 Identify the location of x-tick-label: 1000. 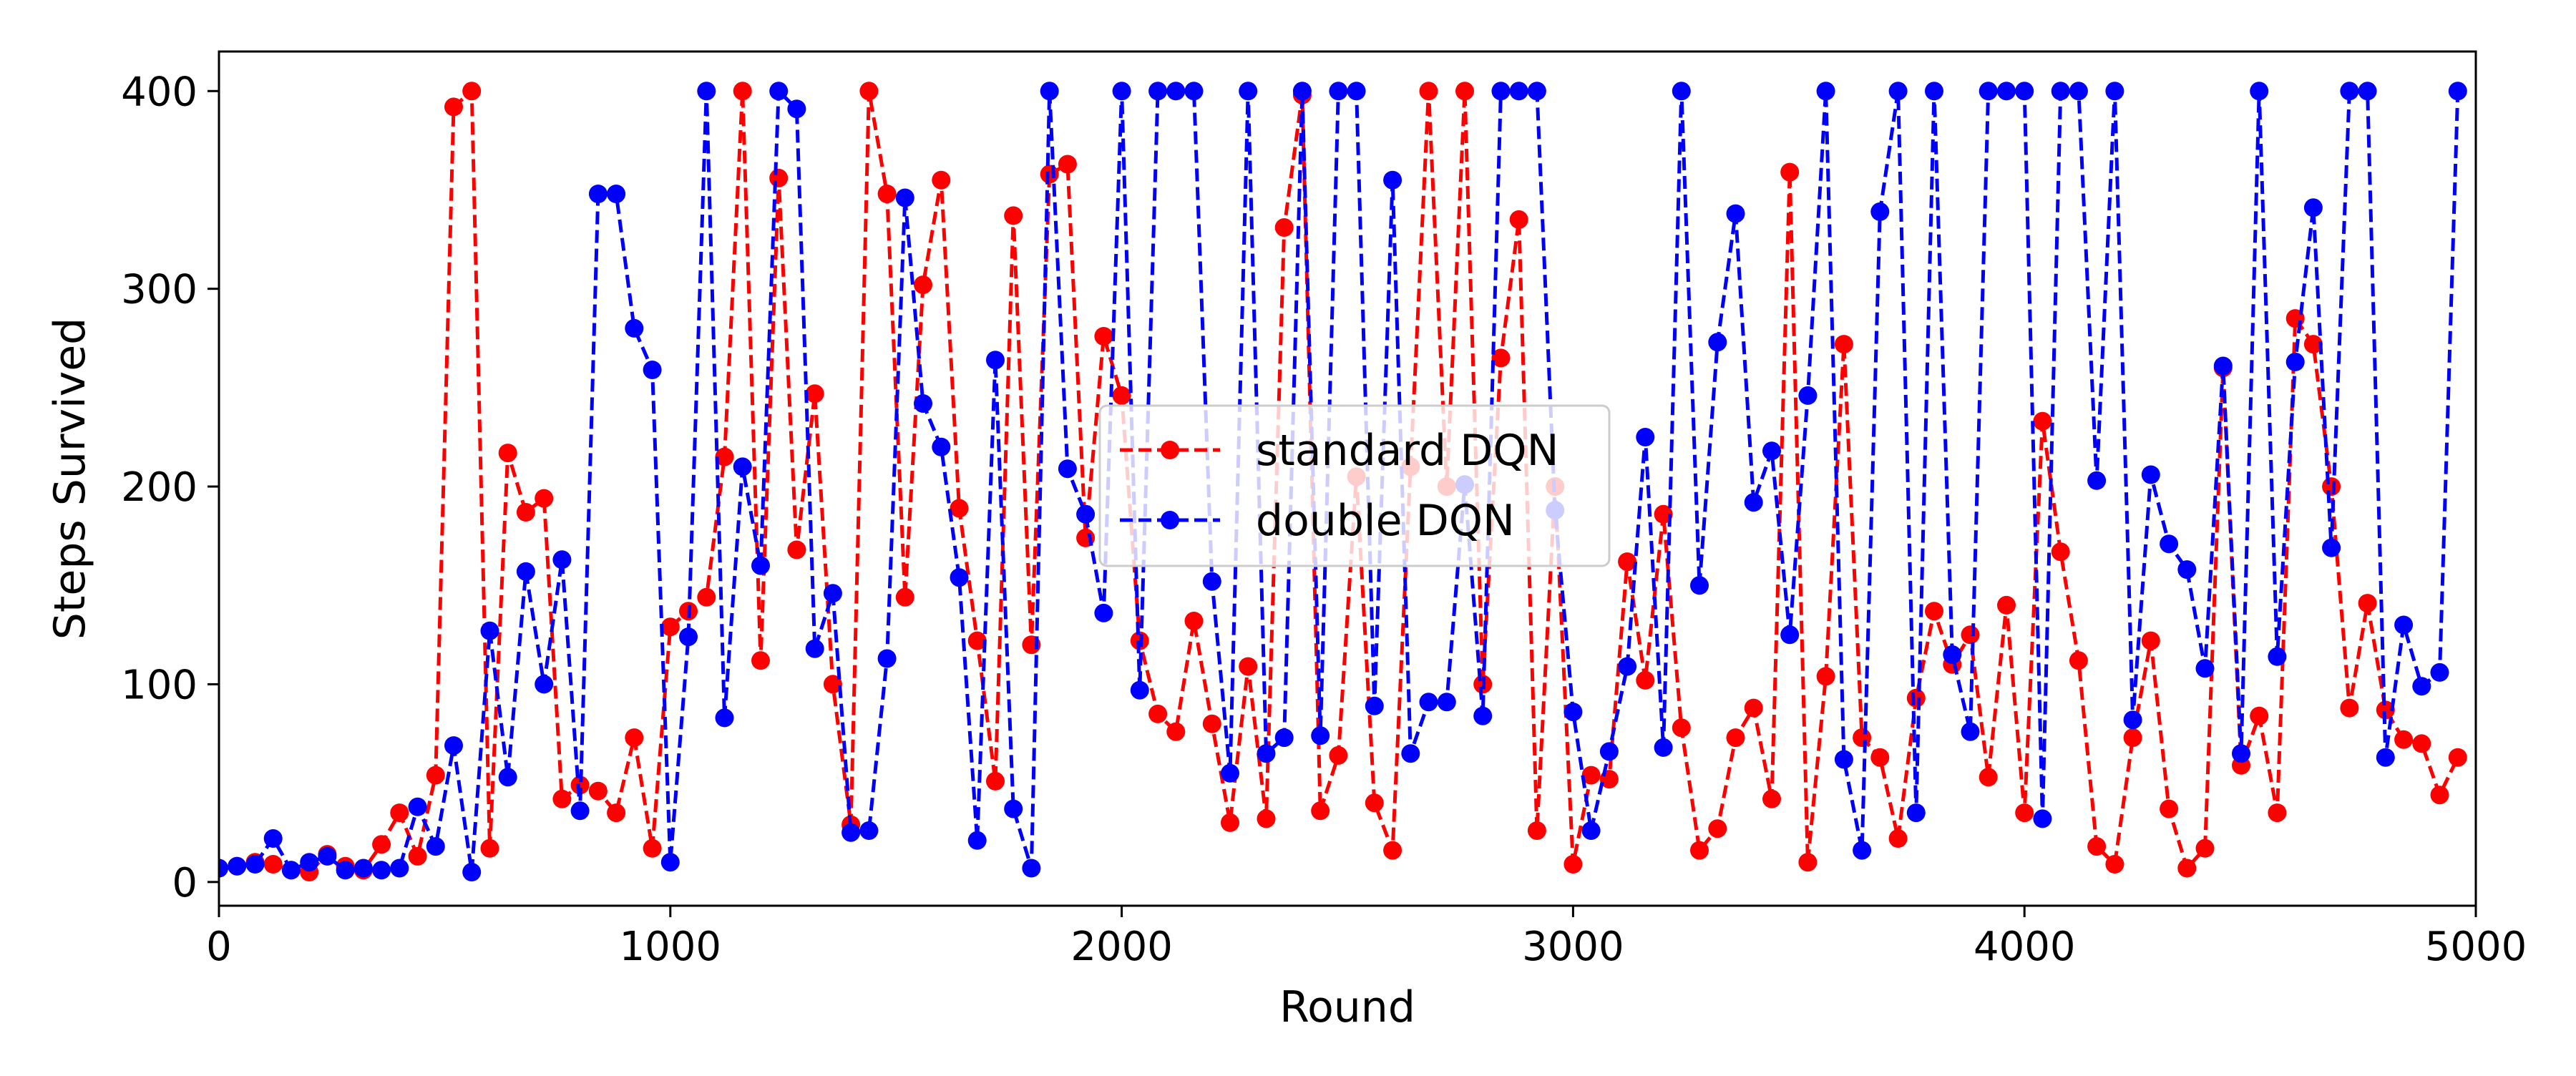
(671, 947).